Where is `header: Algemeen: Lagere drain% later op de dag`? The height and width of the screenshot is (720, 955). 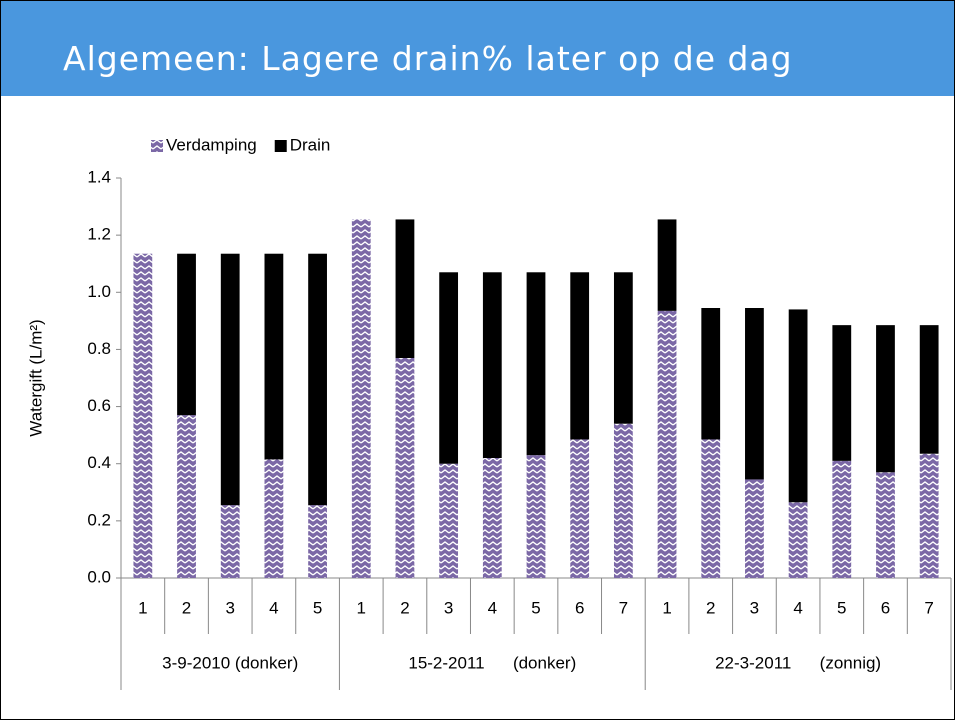
header: Algemeen: Lagere drain% later op de dag is located at coordinates (477, 48).